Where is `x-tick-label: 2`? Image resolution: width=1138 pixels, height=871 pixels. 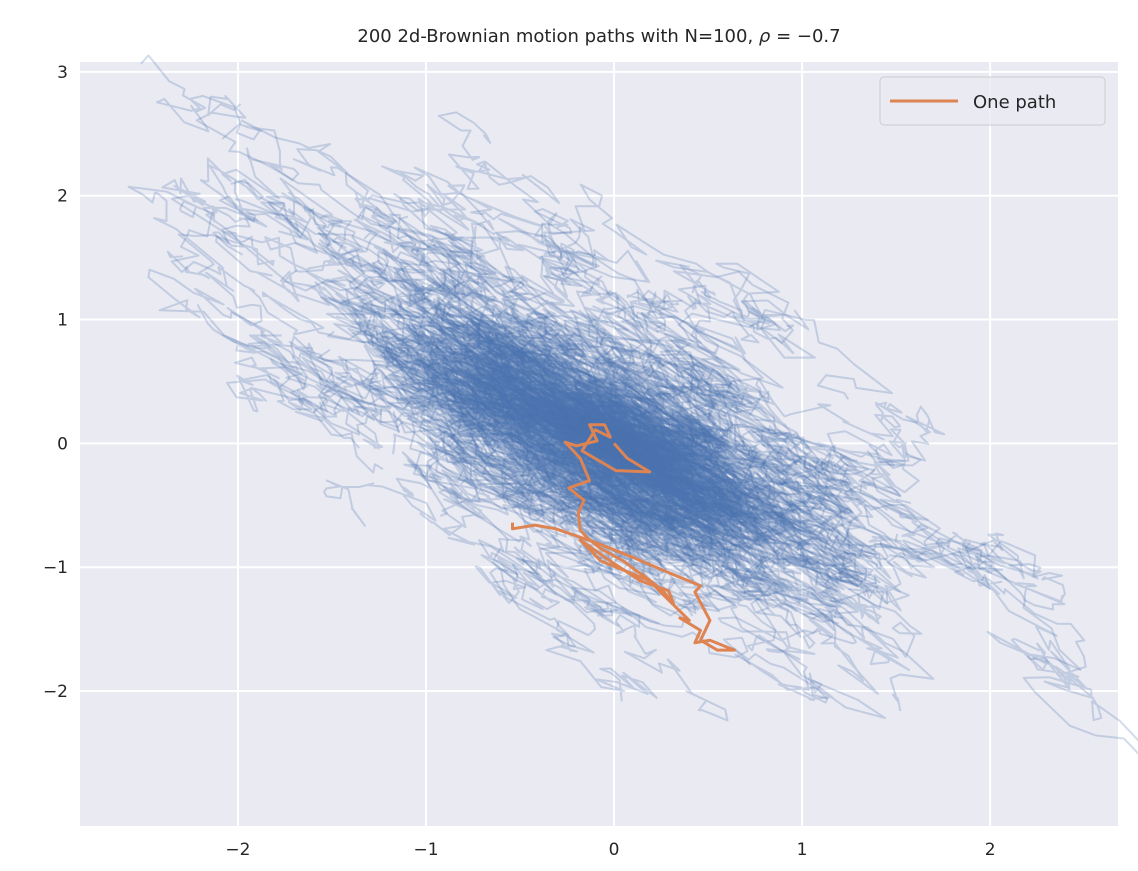 x-tick-label: 2 is located at coordinates (990, 850).